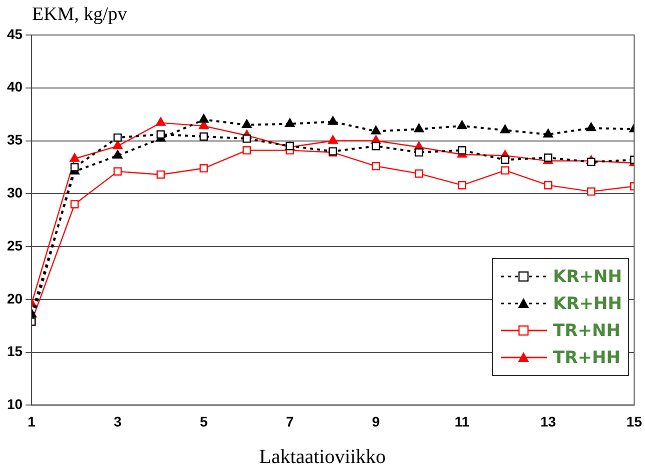 The image size is (645, 474). Describe the element at coordinates (322, 457) in the screenshot. I see `x-axis-title: Laktaatioviikko` at that location.